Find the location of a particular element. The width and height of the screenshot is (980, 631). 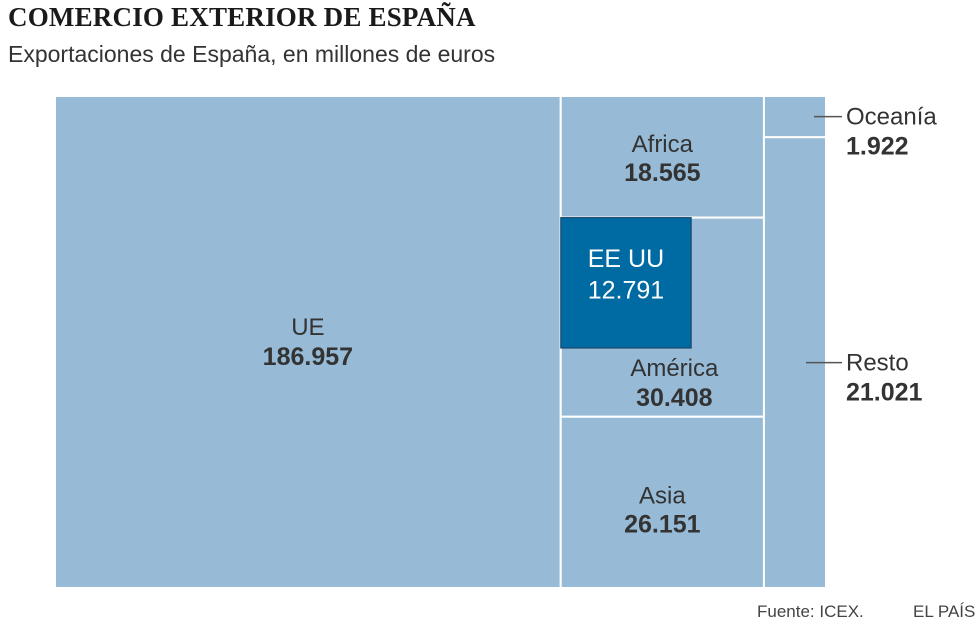

cell-resto: Resto 21.021 is located at coordinates (842, 363).